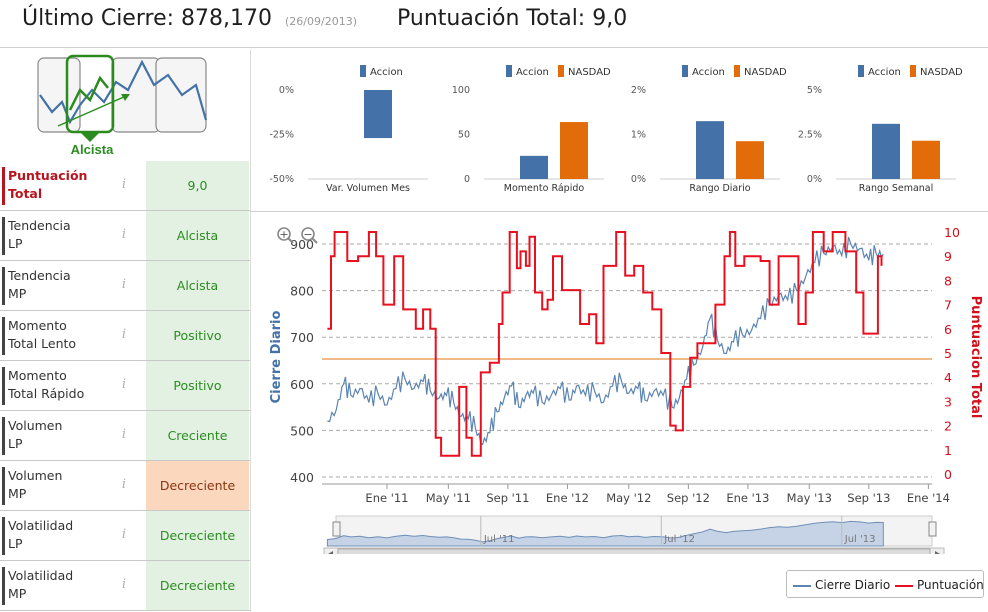  I want to click on indicator-name: Momento Total Lento, so click(60, 335).